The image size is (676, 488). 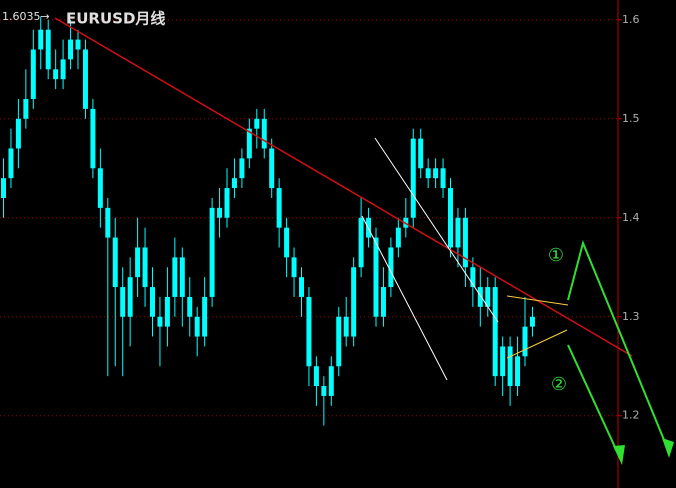 I want to click on annotation: ②, so click(x=559, y=384).